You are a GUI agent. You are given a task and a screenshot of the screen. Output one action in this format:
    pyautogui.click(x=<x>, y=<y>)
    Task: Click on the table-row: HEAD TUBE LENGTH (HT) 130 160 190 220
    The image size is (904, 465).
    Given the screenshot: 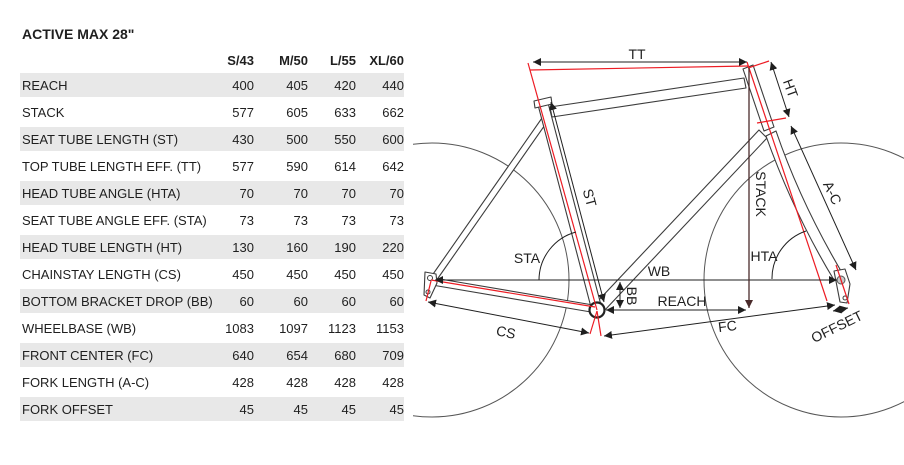 What is the action you would take?
    pyautogui.click(x=212, y=247)
    